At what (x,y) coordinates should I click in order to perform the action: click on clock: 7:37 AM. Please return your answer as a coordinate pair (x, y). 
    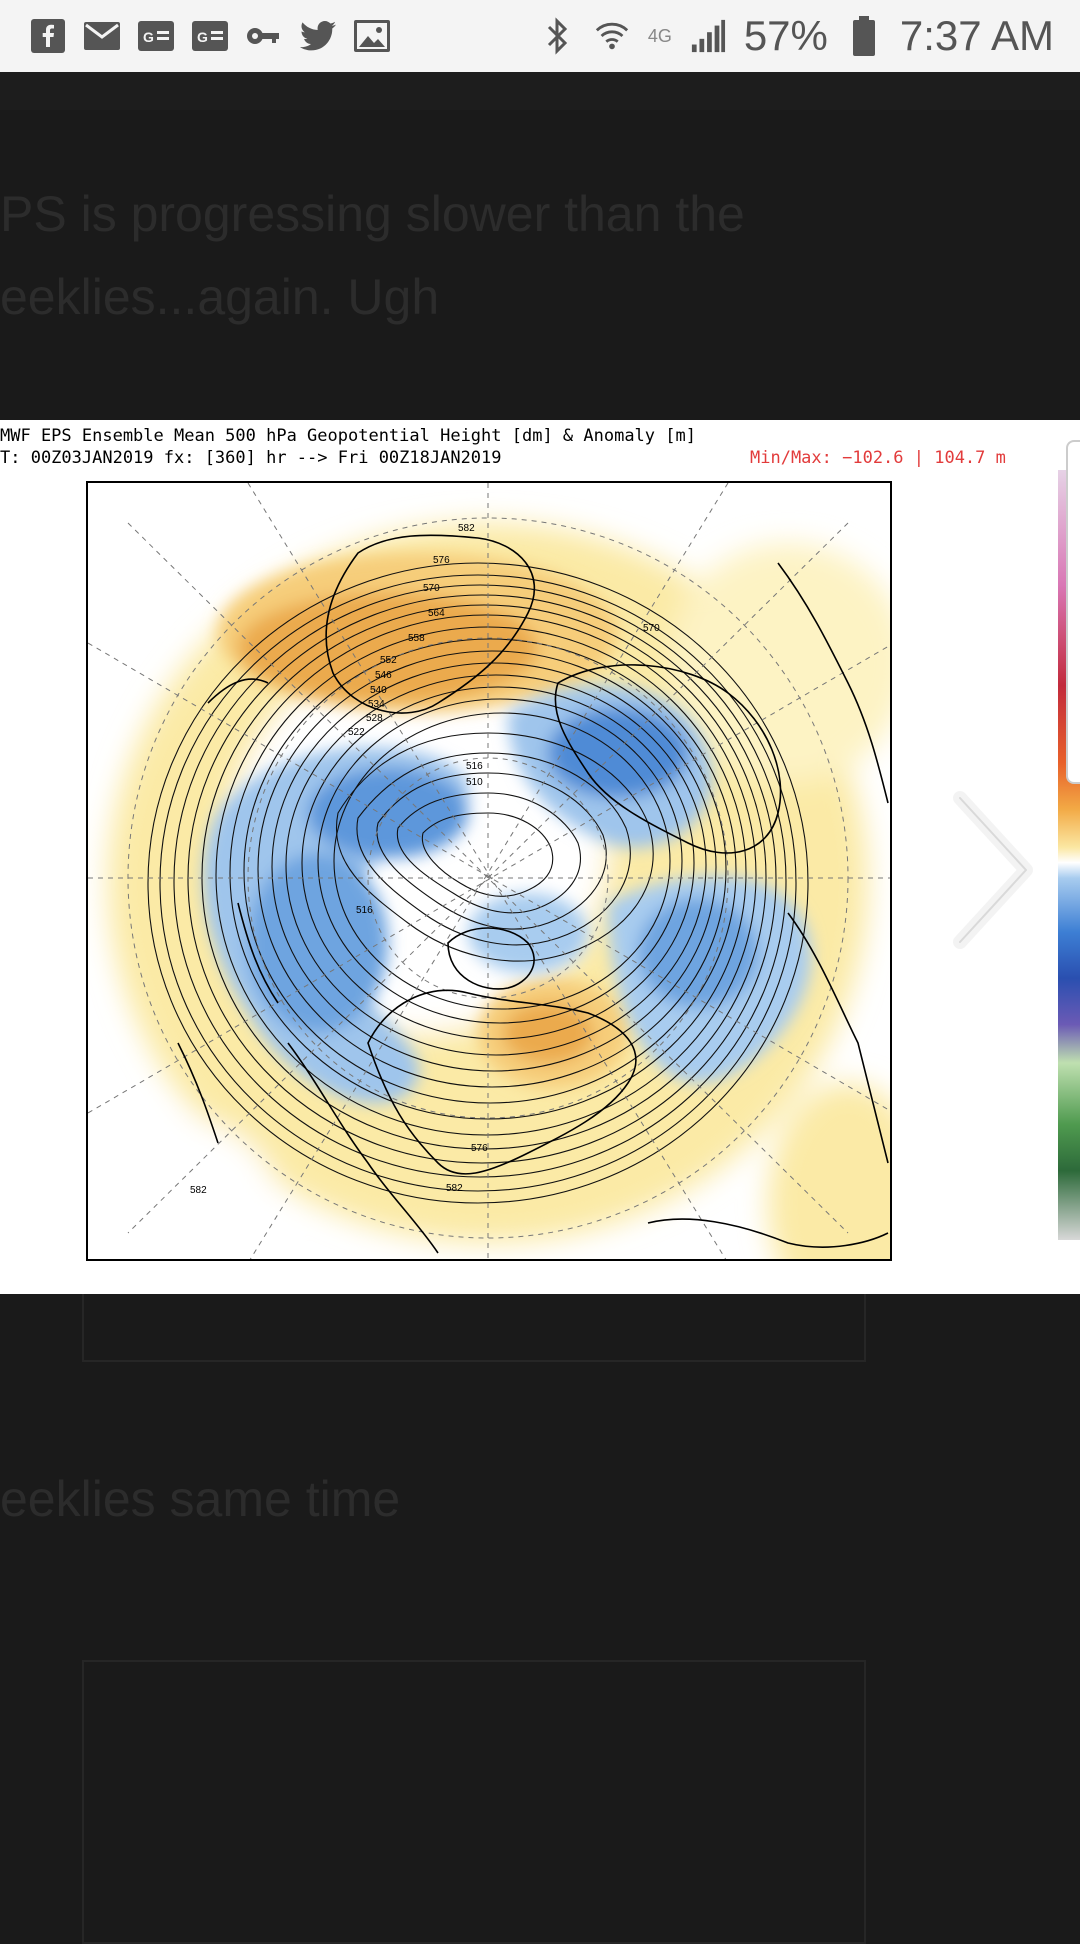
    Looking at the image, I should click on (976, 35).